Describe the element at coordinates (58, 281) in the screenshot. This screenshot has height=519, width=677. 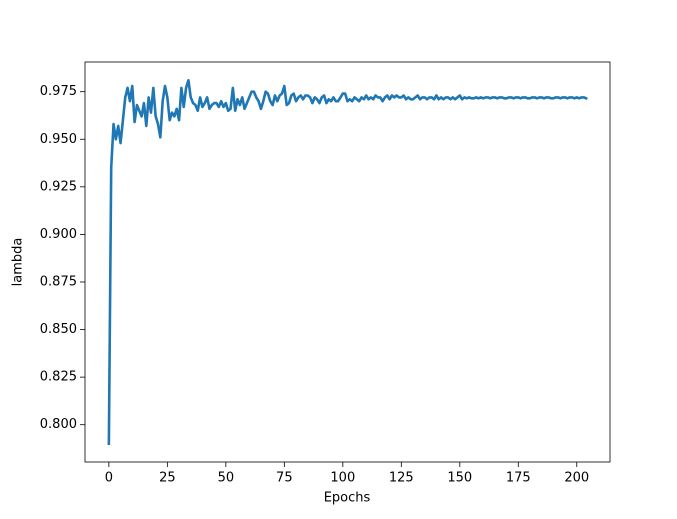
I see `y-tick-label: 0.875` at that location.